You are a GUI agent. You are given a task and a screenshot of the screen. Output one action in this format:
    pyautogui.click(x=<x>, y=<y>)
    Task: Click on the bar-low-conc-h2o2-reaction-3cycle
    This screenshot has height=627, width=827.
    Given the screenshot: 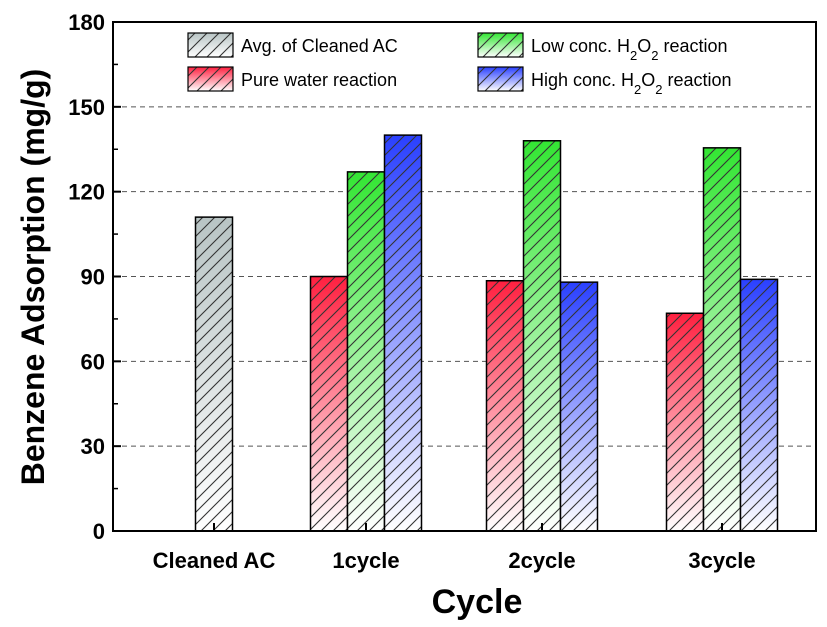 What is the action you would take?
    pyautogui.click(x=722, y=339)
    